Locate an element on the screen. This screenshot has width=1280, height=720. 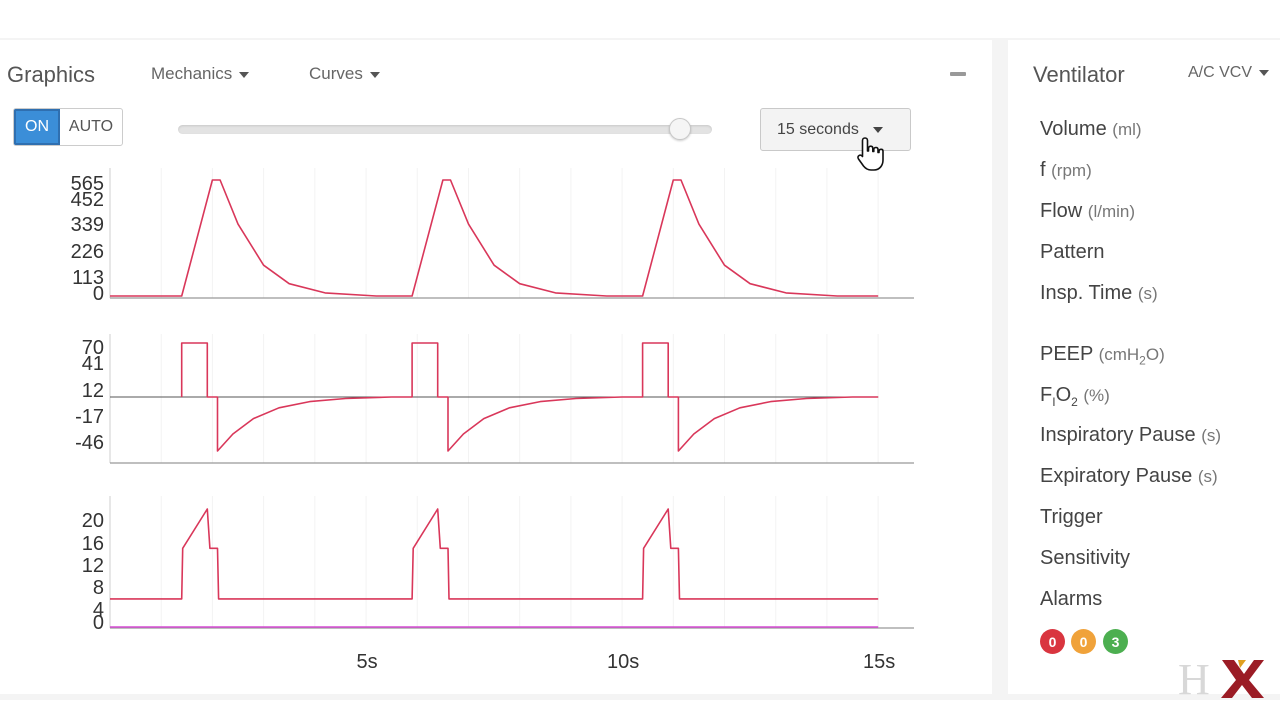
time-slider-handle is located at coordinates (679, 129).